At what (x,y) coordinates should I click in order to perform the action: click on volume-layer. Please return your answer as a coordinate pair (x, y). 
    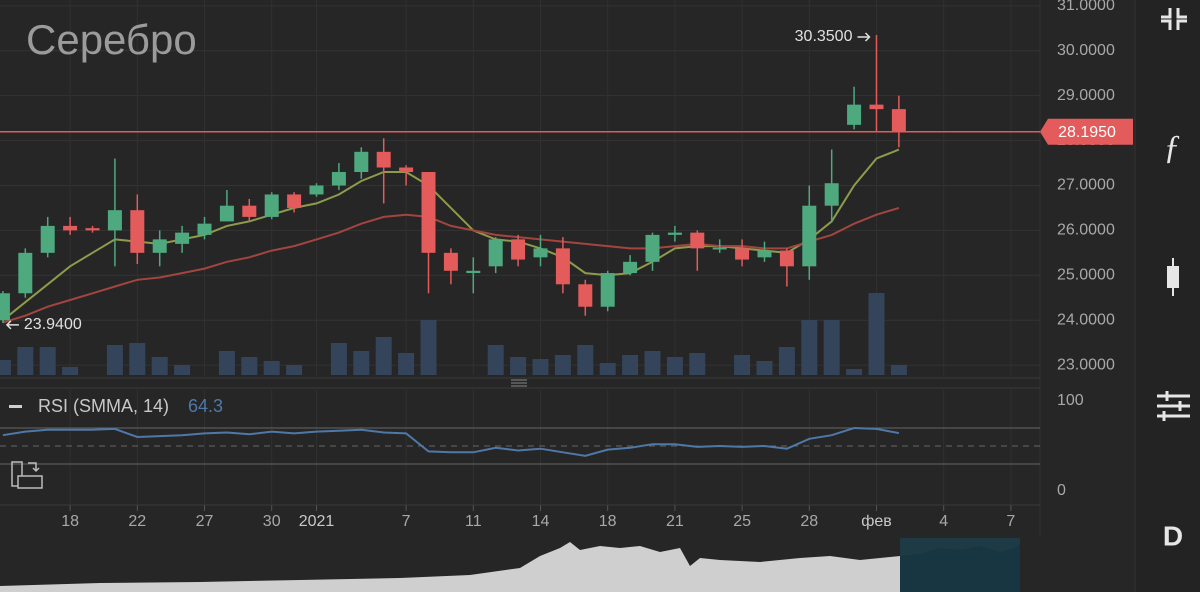
    Looking at the image, I should click on (453, 334).